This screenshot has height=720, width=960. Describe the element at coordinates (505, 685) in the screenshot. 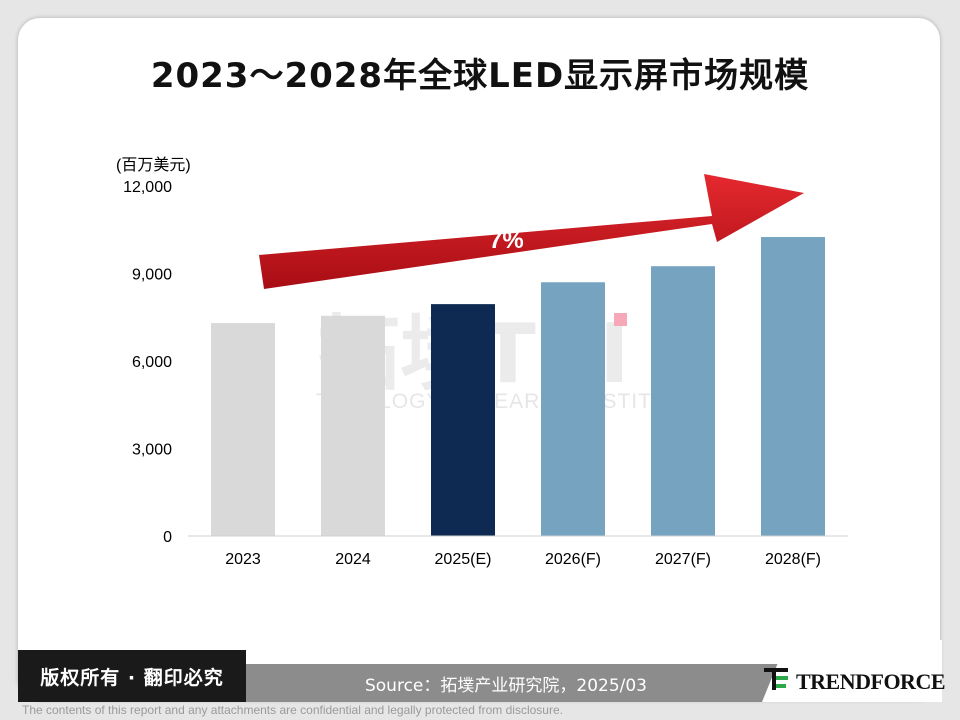

I see `source-label: Source：拓墣产业研究院，2025/03` at that location.